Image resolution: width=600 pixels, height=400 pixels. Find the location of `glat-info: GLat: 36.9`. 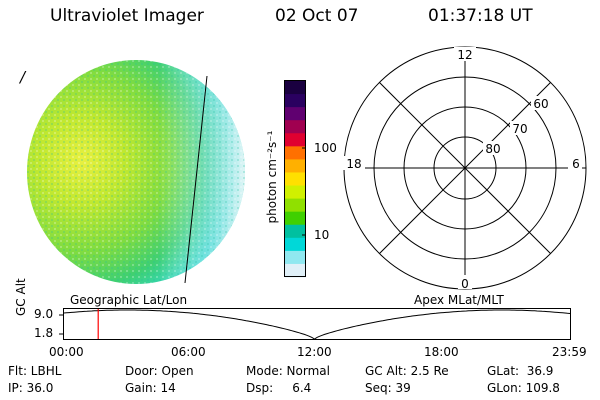

glat-info: GLat: 36.9 is located at coordinates (520, 371).